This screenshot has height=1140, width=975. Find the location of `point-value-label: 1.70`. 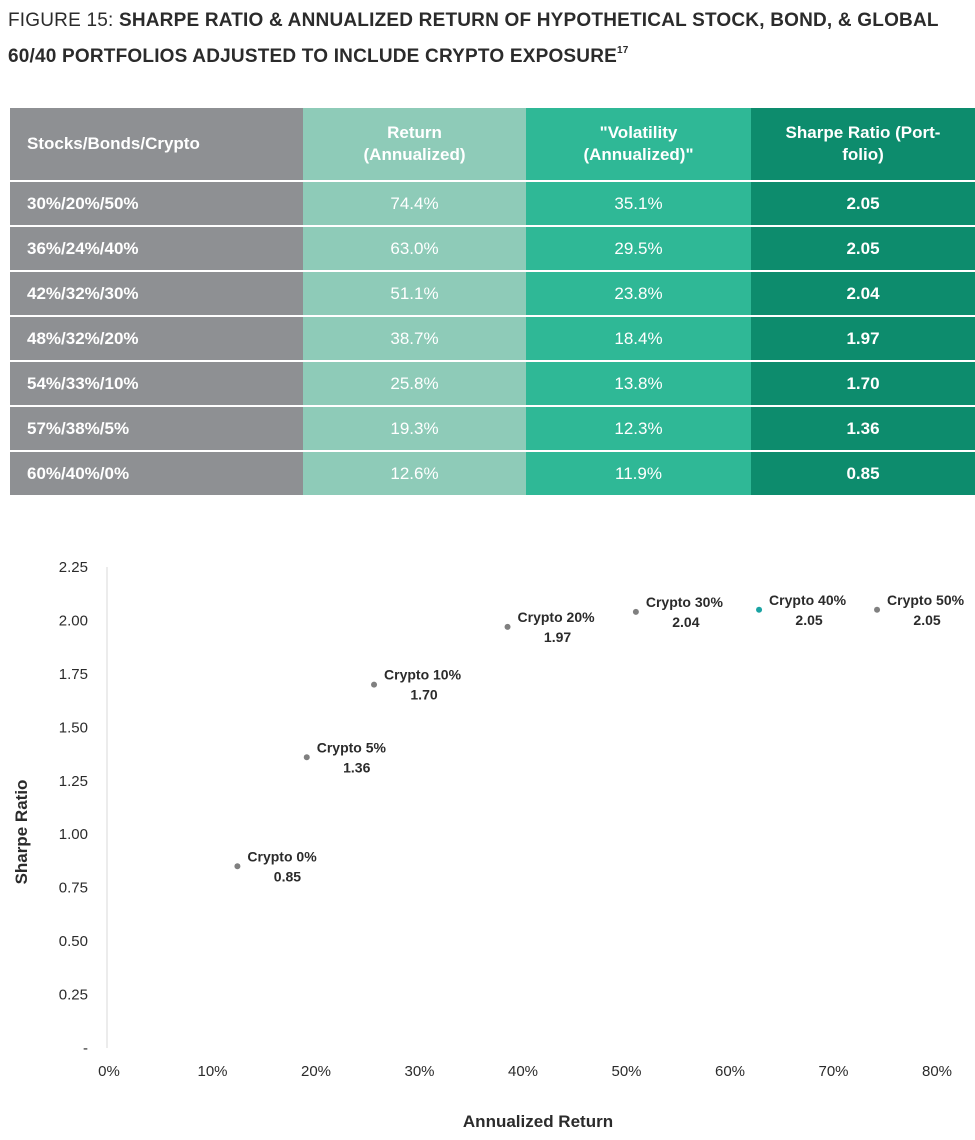

point-value-label: 1.70 is located at coordinates (423, 695).